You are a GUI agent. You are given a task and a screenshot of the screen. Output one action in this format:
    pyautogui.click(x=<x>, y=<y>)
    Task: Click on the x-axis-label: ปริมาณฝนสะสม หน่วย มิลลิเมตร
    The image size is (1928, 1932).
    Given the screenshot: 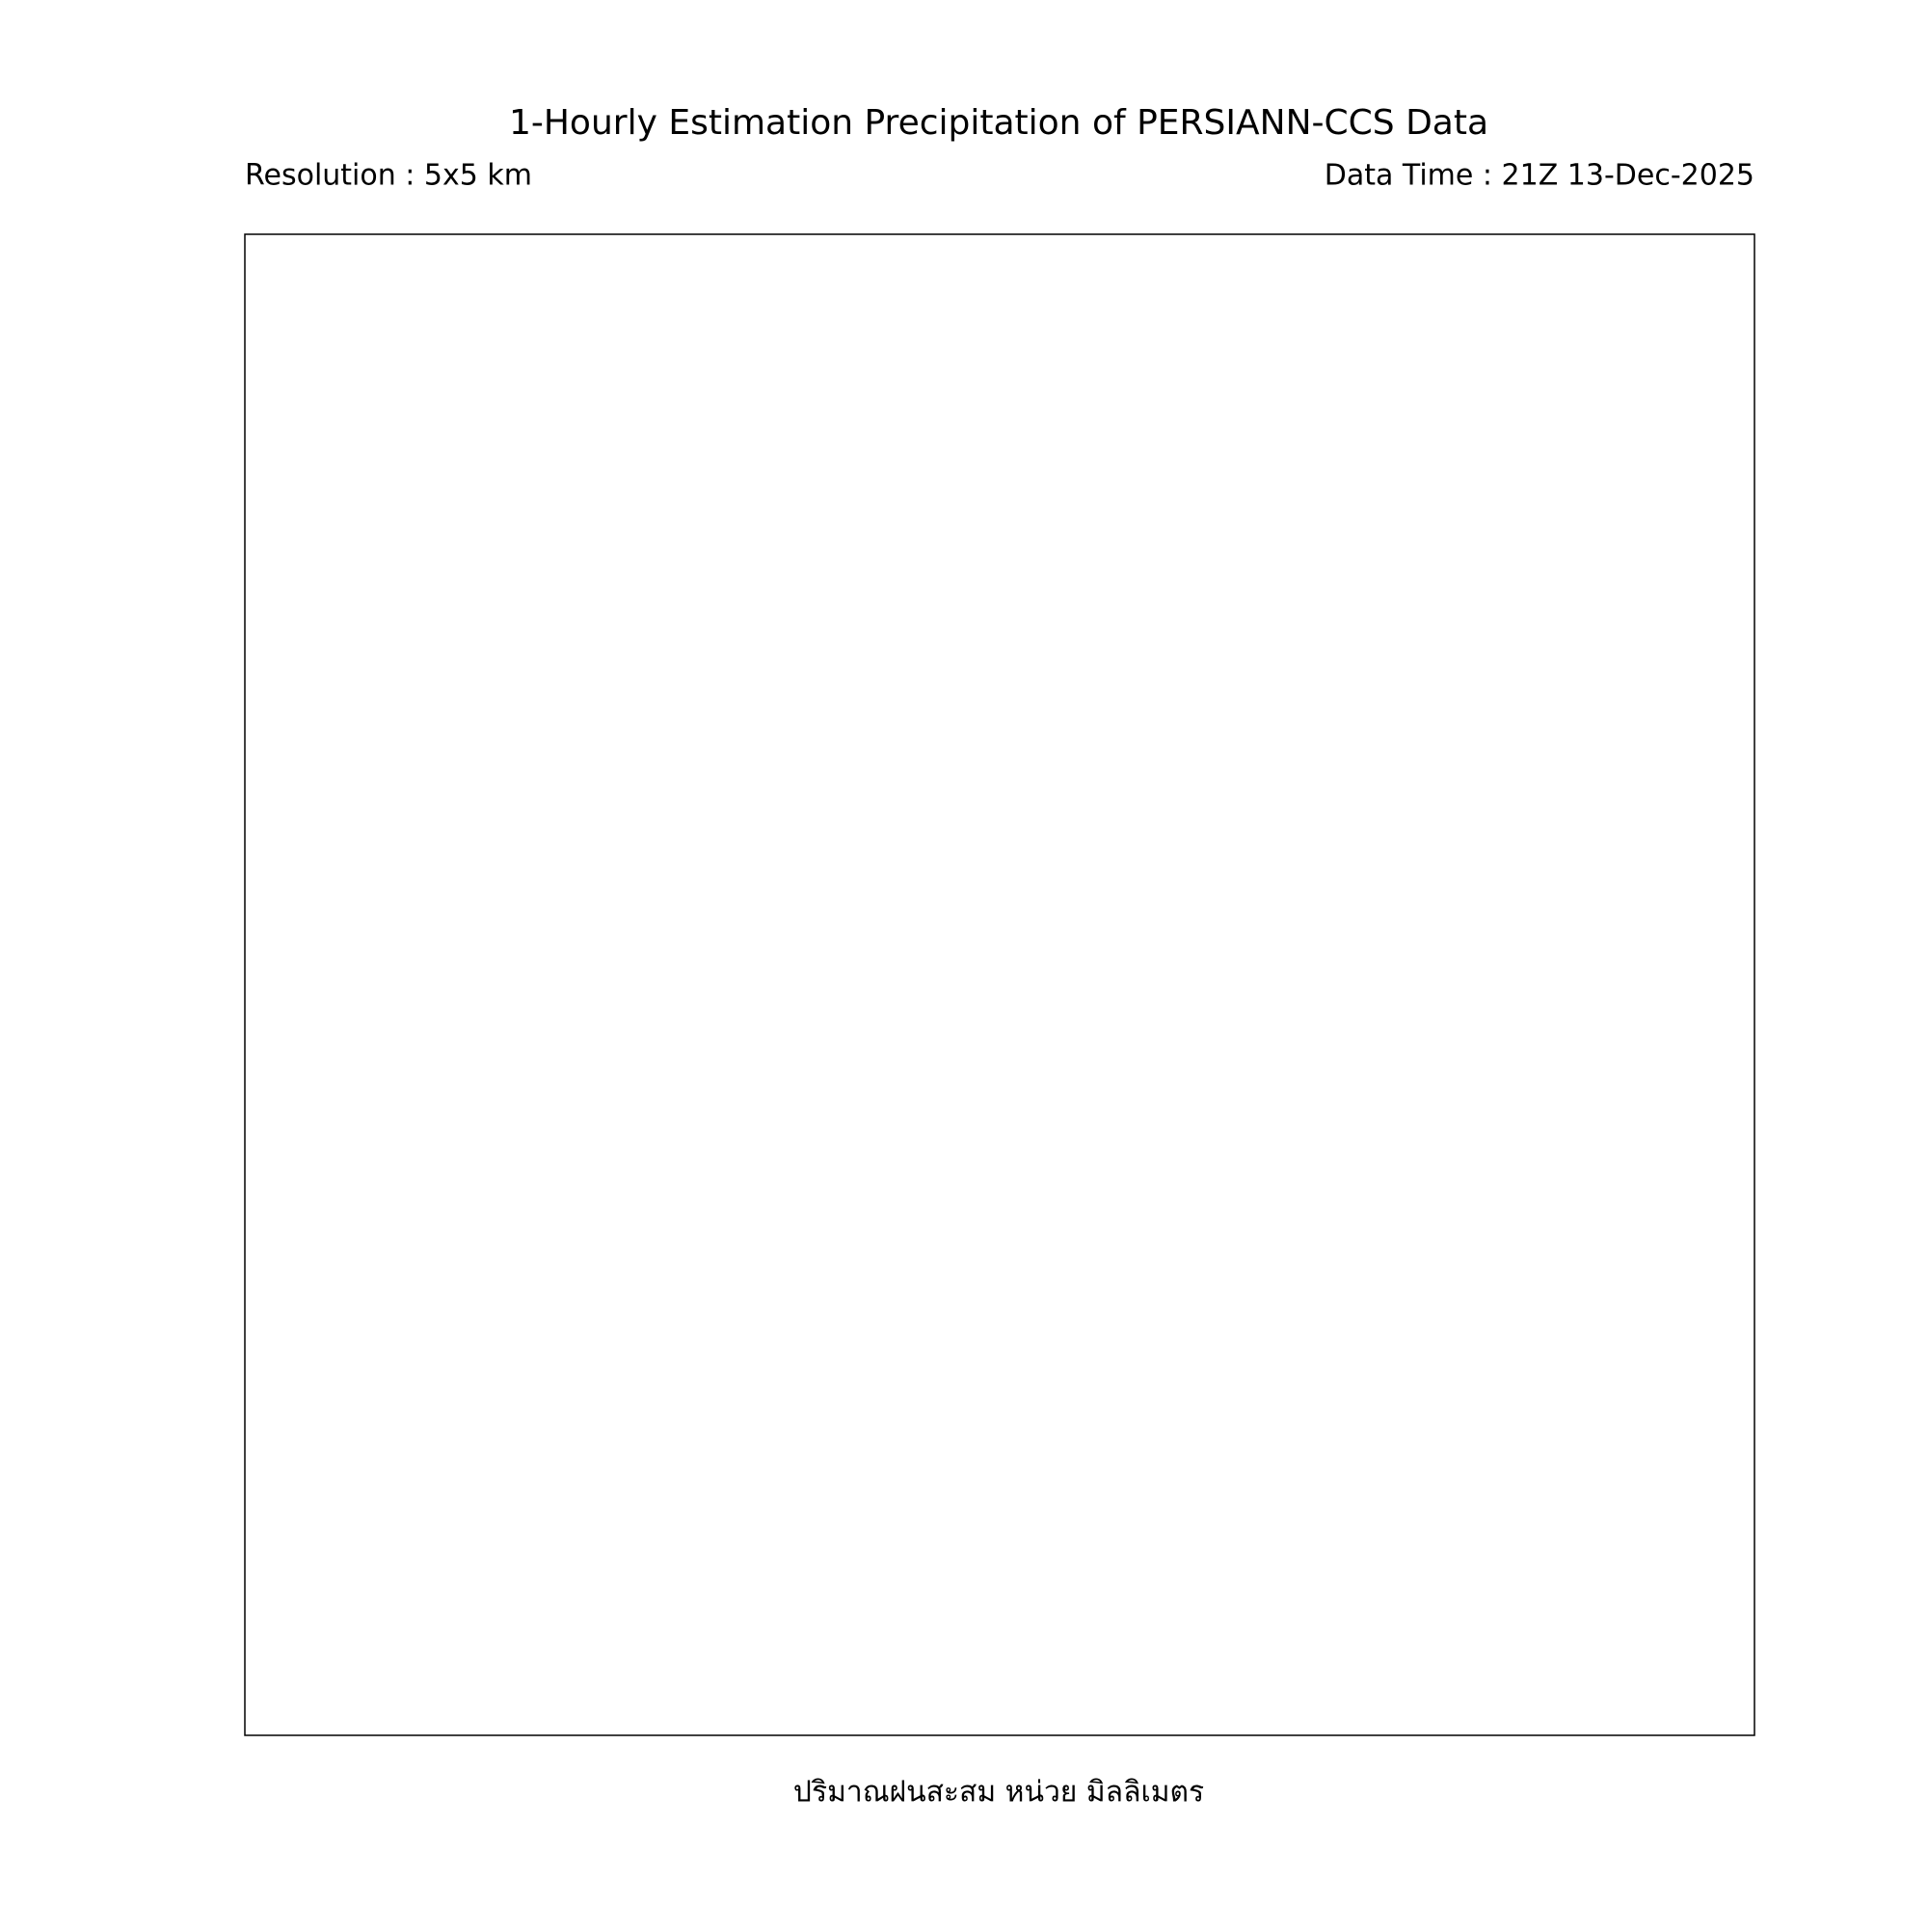 What is the action you would take?
    pyautogui.click(x=999, y=1793)
    